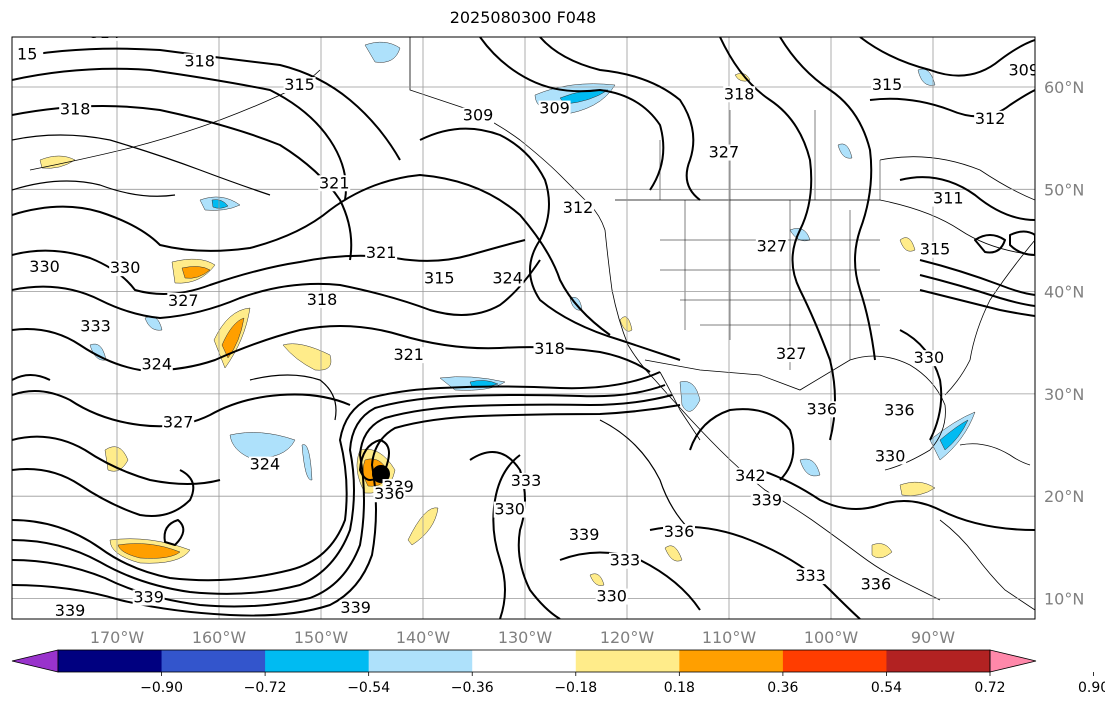  I want to click on contour-label: 311, so click(948, 198).